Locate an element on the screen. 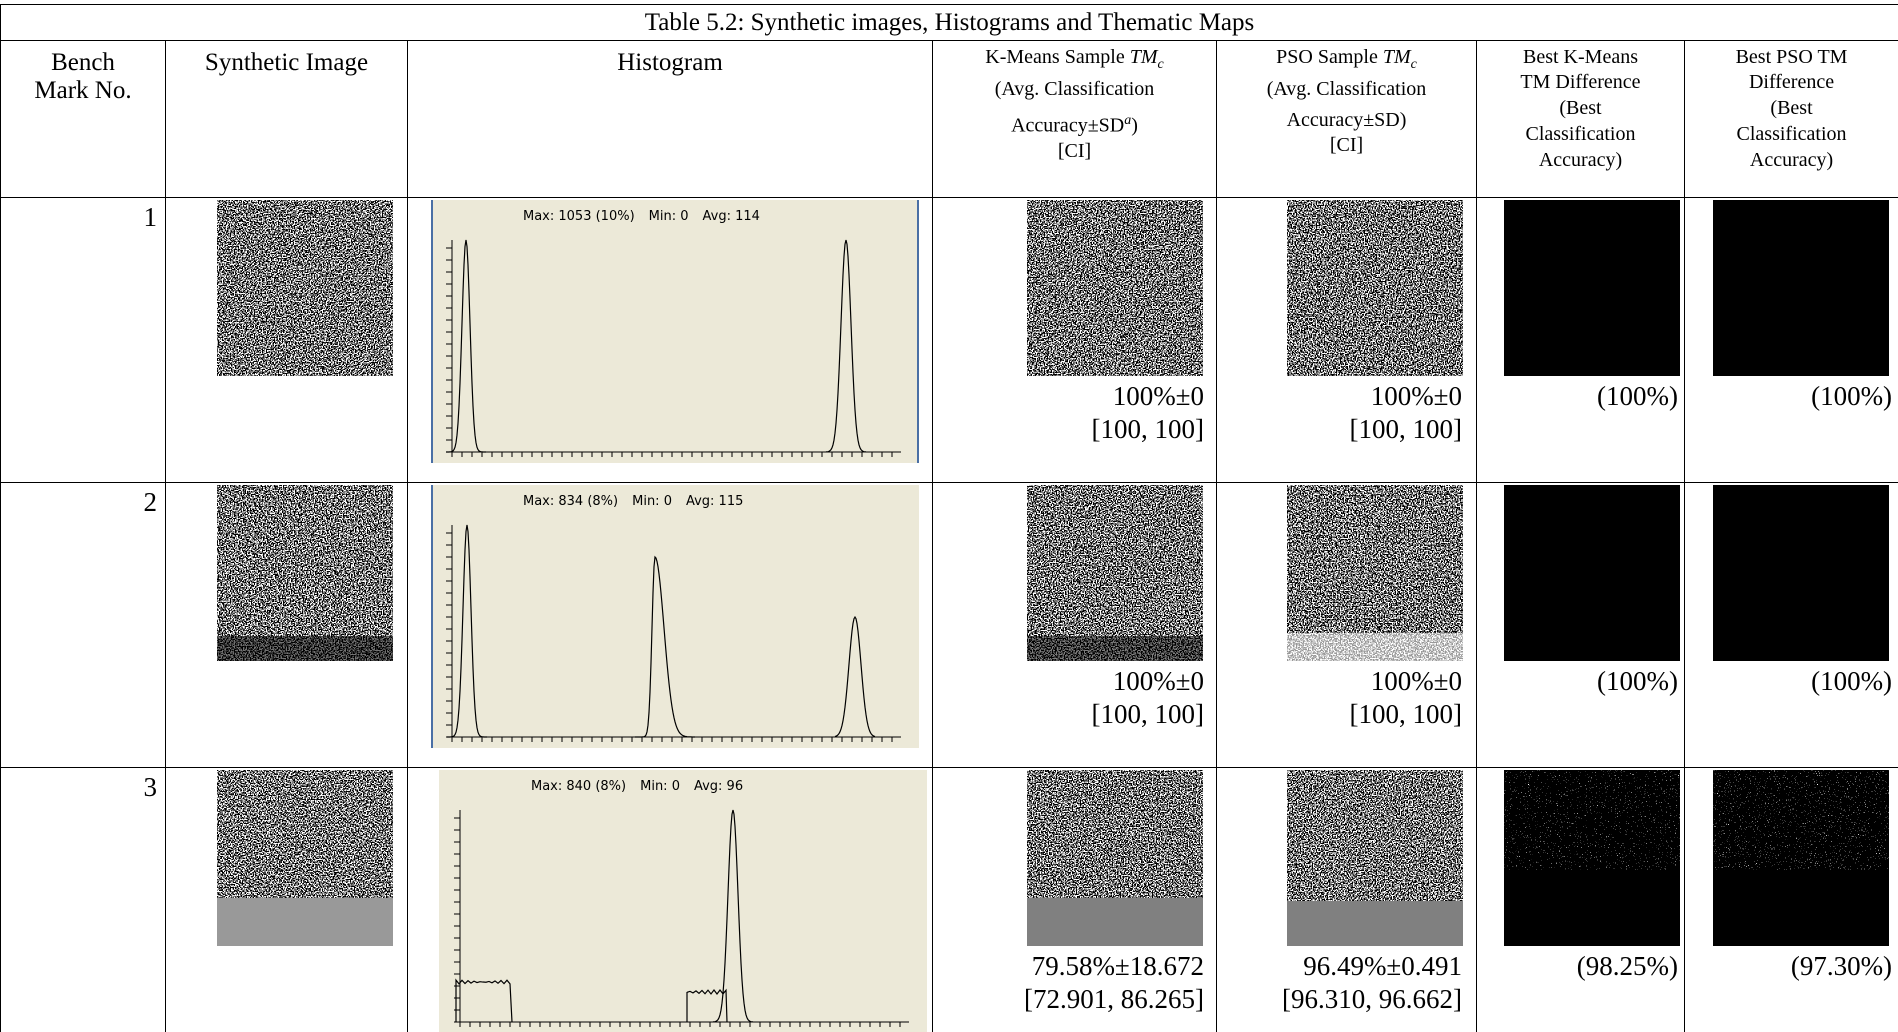 The width and height of the screenshot is (1898, 1032). stat-max: Max: 834 (8%) is located at coordinates (570, 501).